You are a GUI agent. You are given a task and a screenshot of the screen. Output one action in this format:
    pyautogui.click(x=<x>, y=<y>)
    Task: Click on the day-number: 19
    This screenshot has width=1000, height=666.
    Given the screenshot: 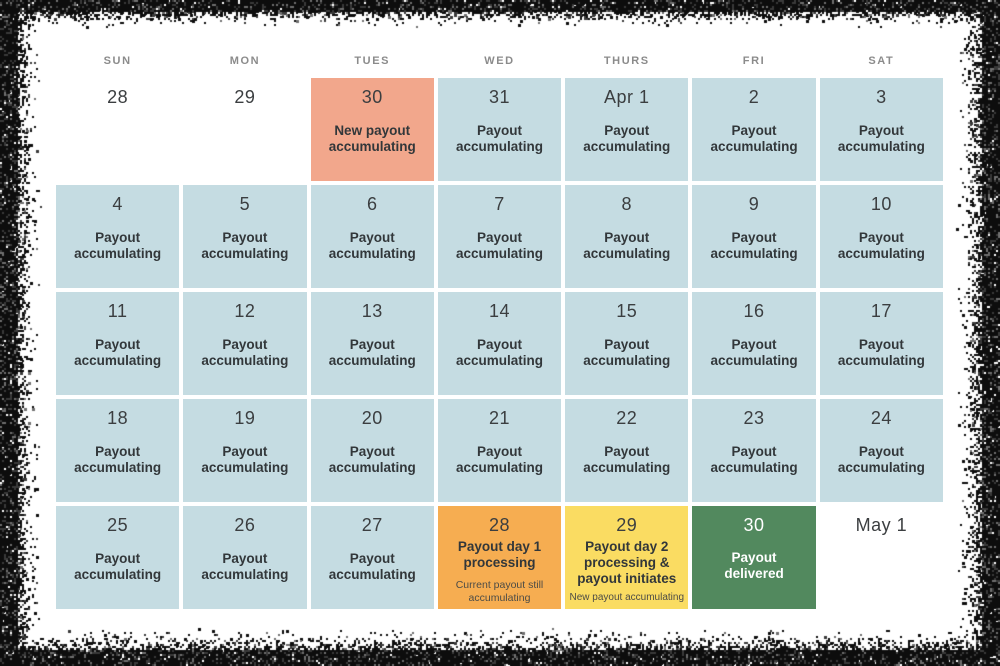 What is the action you would take?
    pyautogui.click(x=245, y=418)
    